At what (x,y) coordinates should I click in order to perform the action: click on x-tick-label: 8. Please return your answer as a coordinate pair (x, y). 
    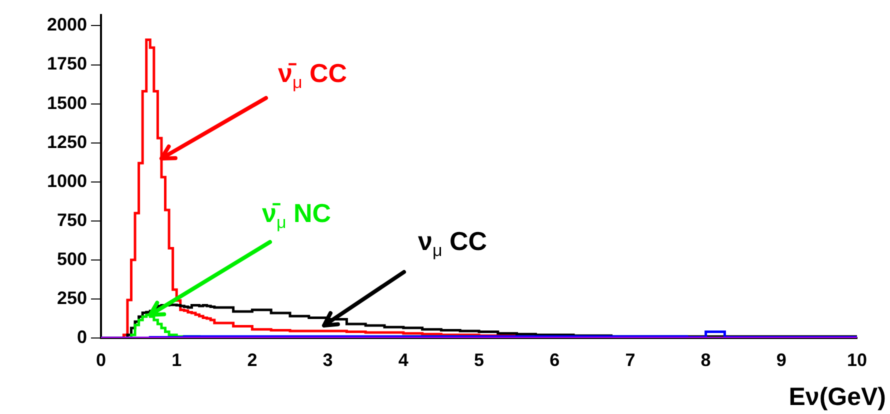
    Looking at the image, I should click on (705, 360).